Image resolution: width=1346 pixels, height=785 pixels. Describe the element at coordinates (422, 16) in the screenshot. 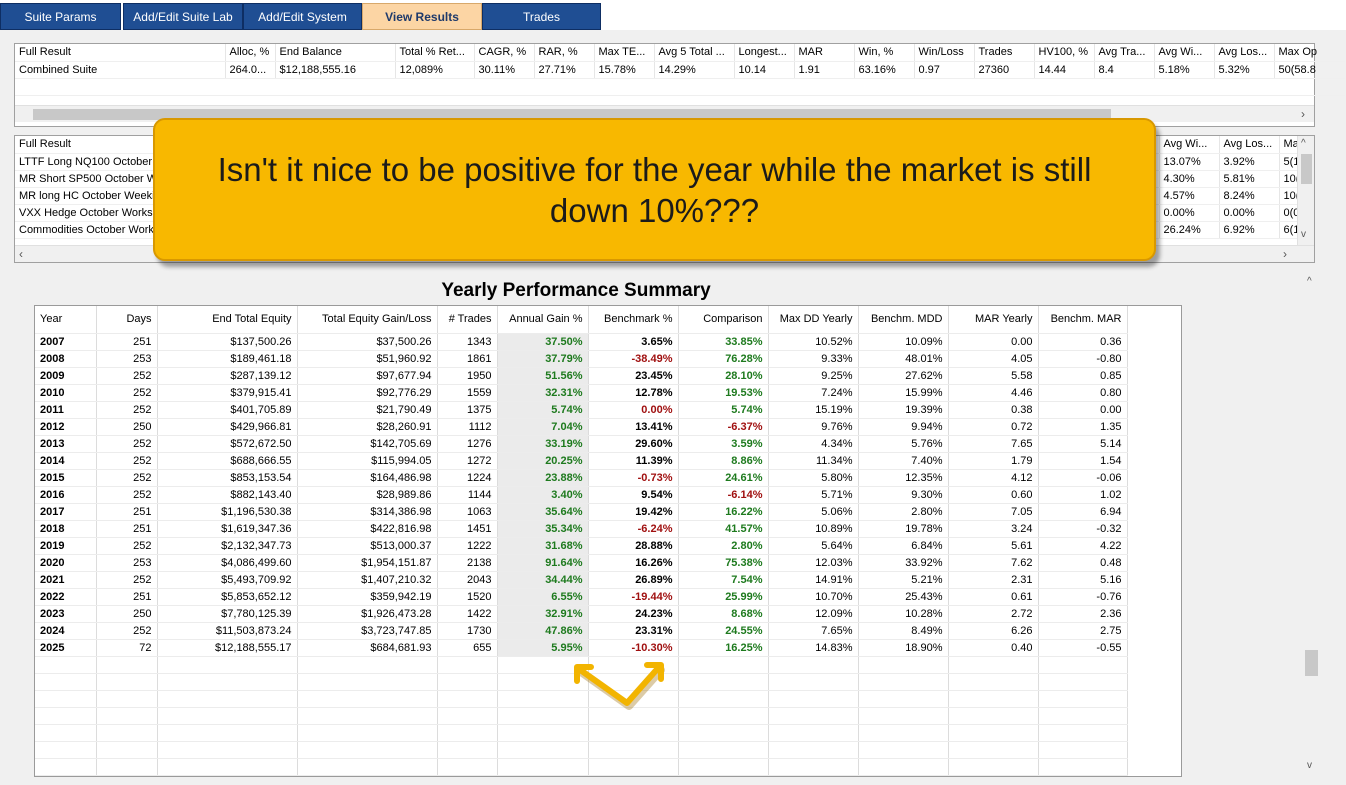

I see `tab-view-results: View Results` at that location.